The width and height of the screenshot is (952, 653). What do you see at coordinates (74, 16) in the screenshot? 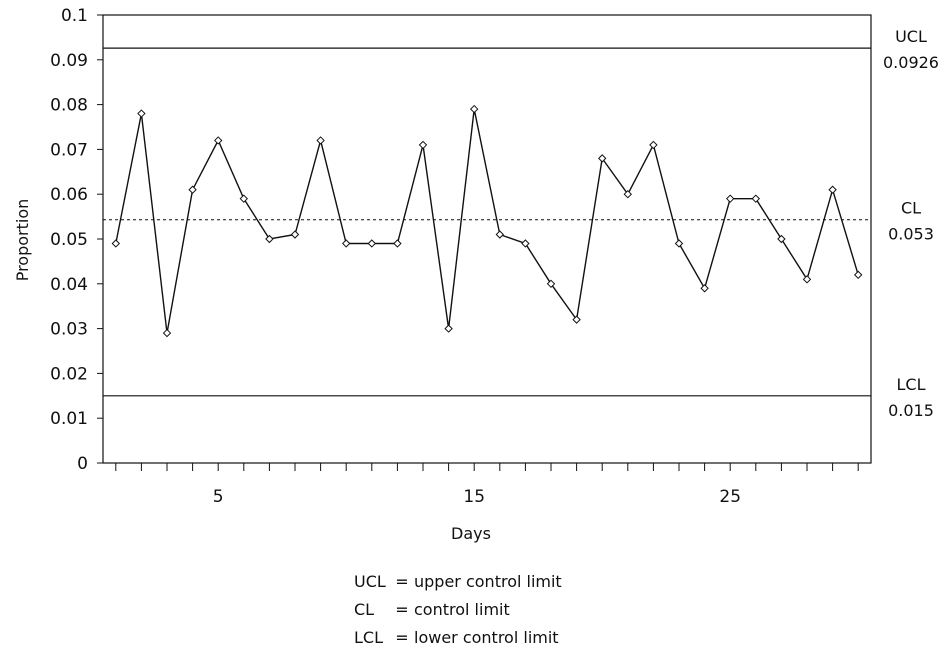
I see `y-tick-label: 0.1` at bounding box center [74, 16].